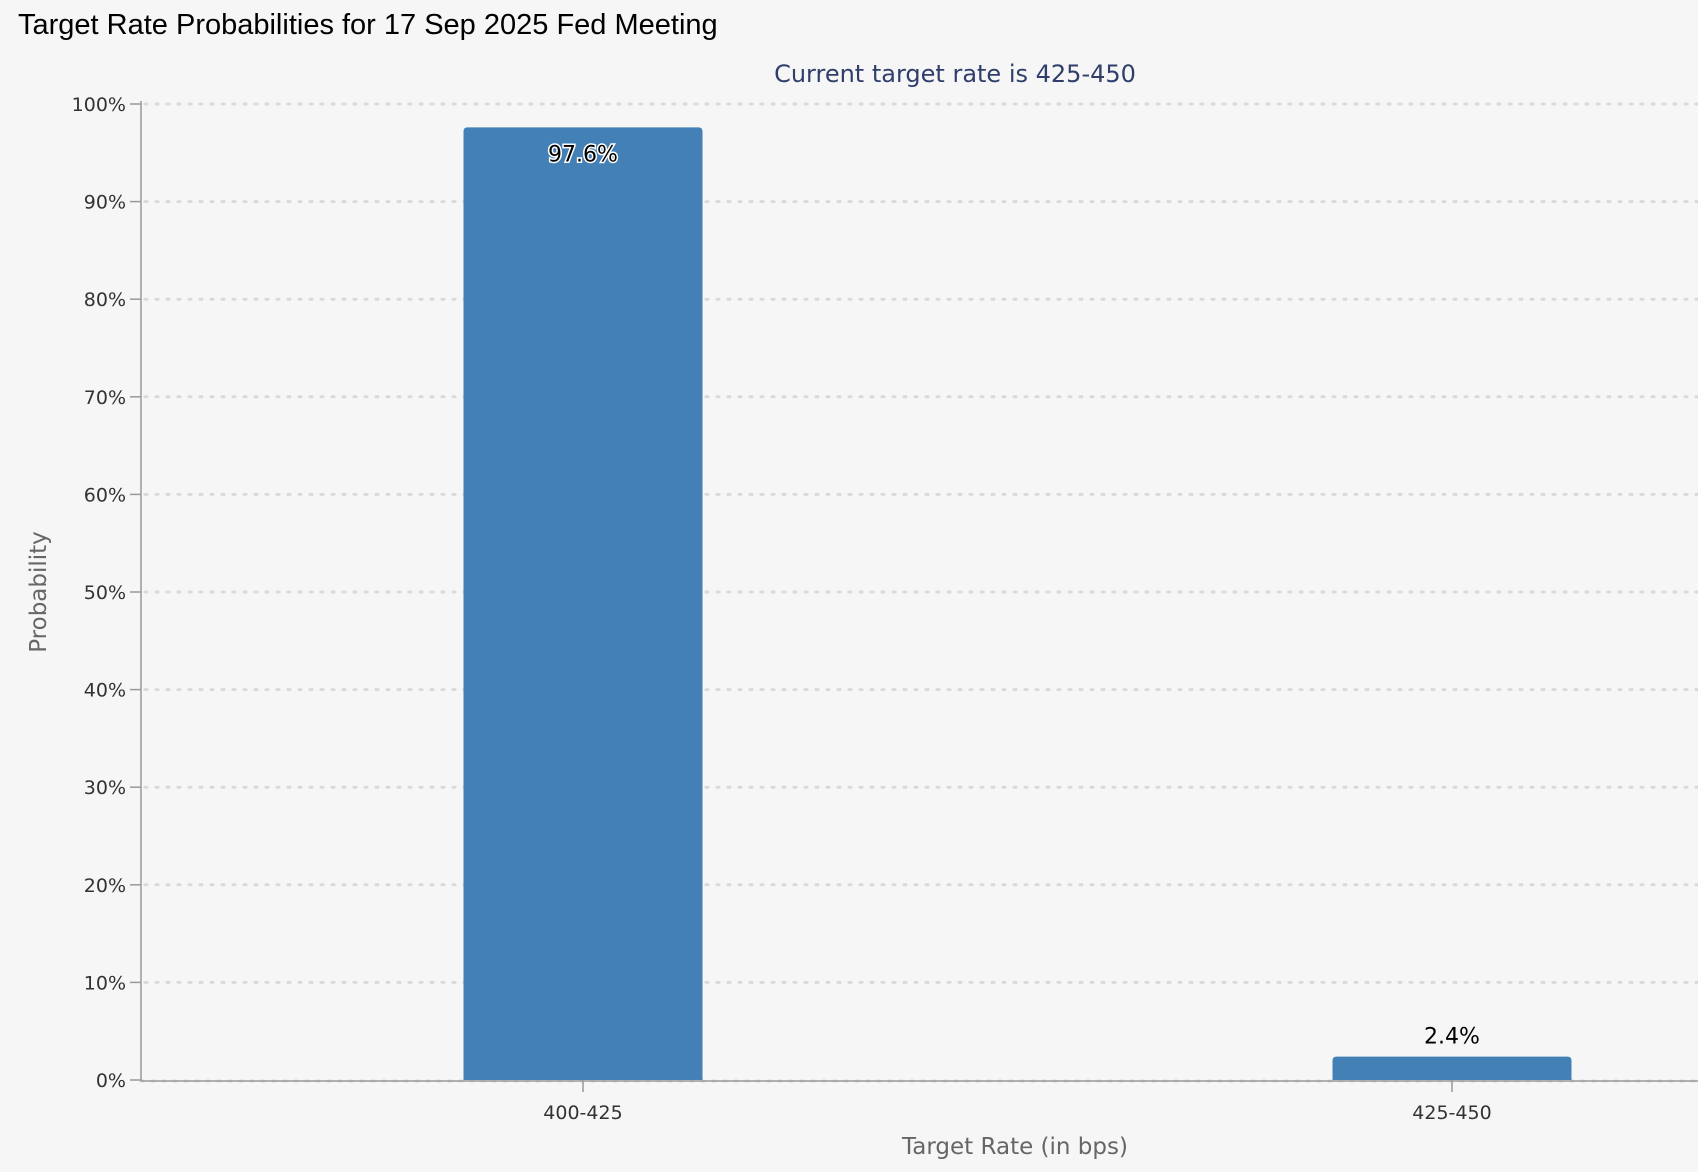  Describe the element at coordinates (1451, 1113) in the screenshot. I see `x-tick-label: 425-450` at that location.